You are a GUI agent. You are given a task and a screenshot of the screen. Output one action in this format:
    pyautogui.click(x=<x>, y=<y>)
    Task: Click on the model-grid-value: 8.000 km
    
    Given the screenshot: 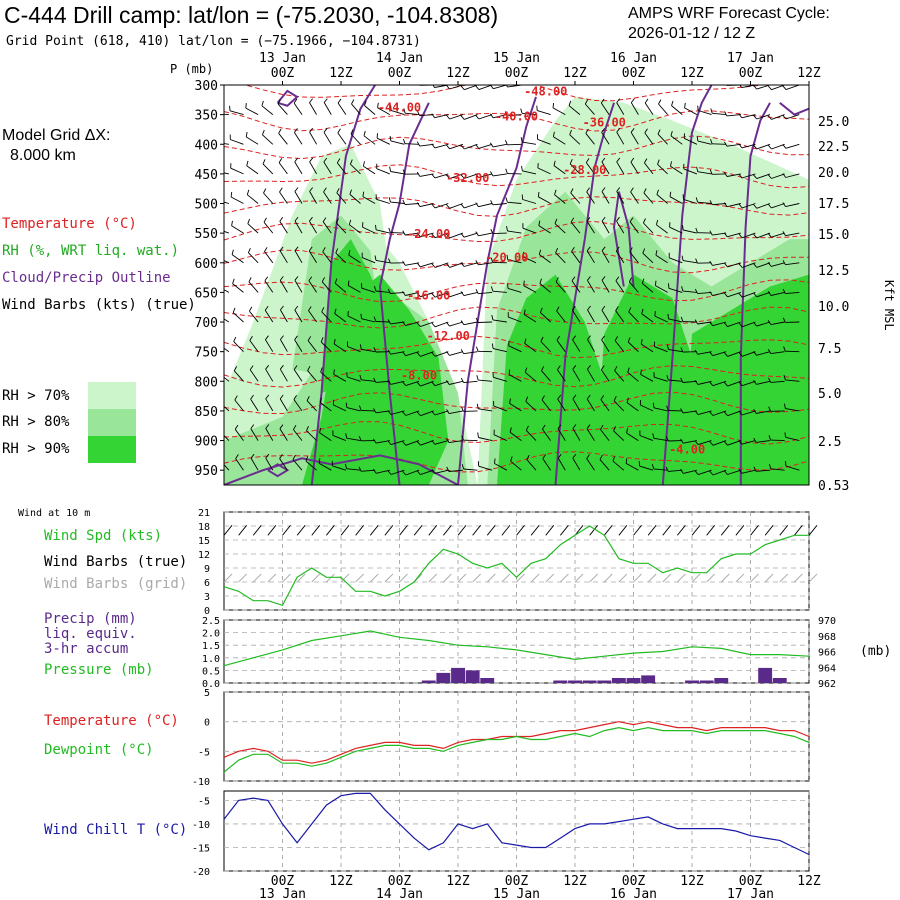 What is the action you would take?
    pyautogui.click(x=43, y=155)
    